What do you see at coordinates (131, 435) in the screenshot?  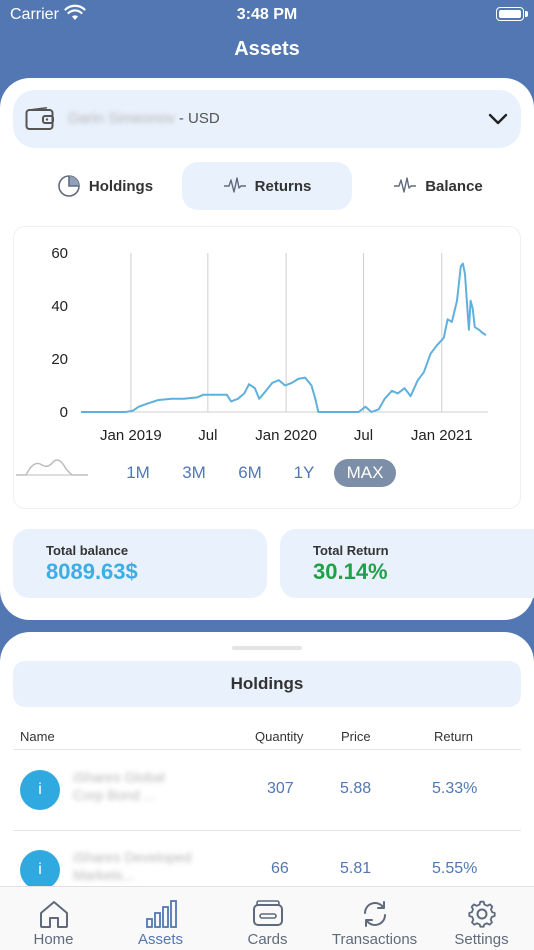 I see `x-tick-label: Jan 2019` at bounding box center [131, 435].